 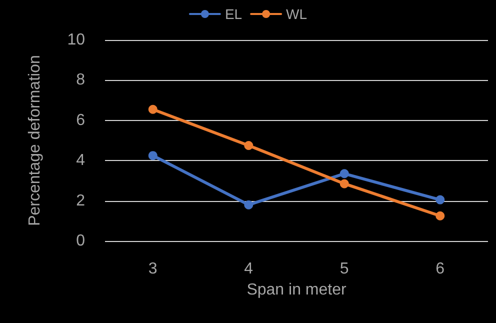 What do you see at coordinates (81, 120) in the screenshot?
I see `y-tick-label: 6` at bounding box center [81, 120].